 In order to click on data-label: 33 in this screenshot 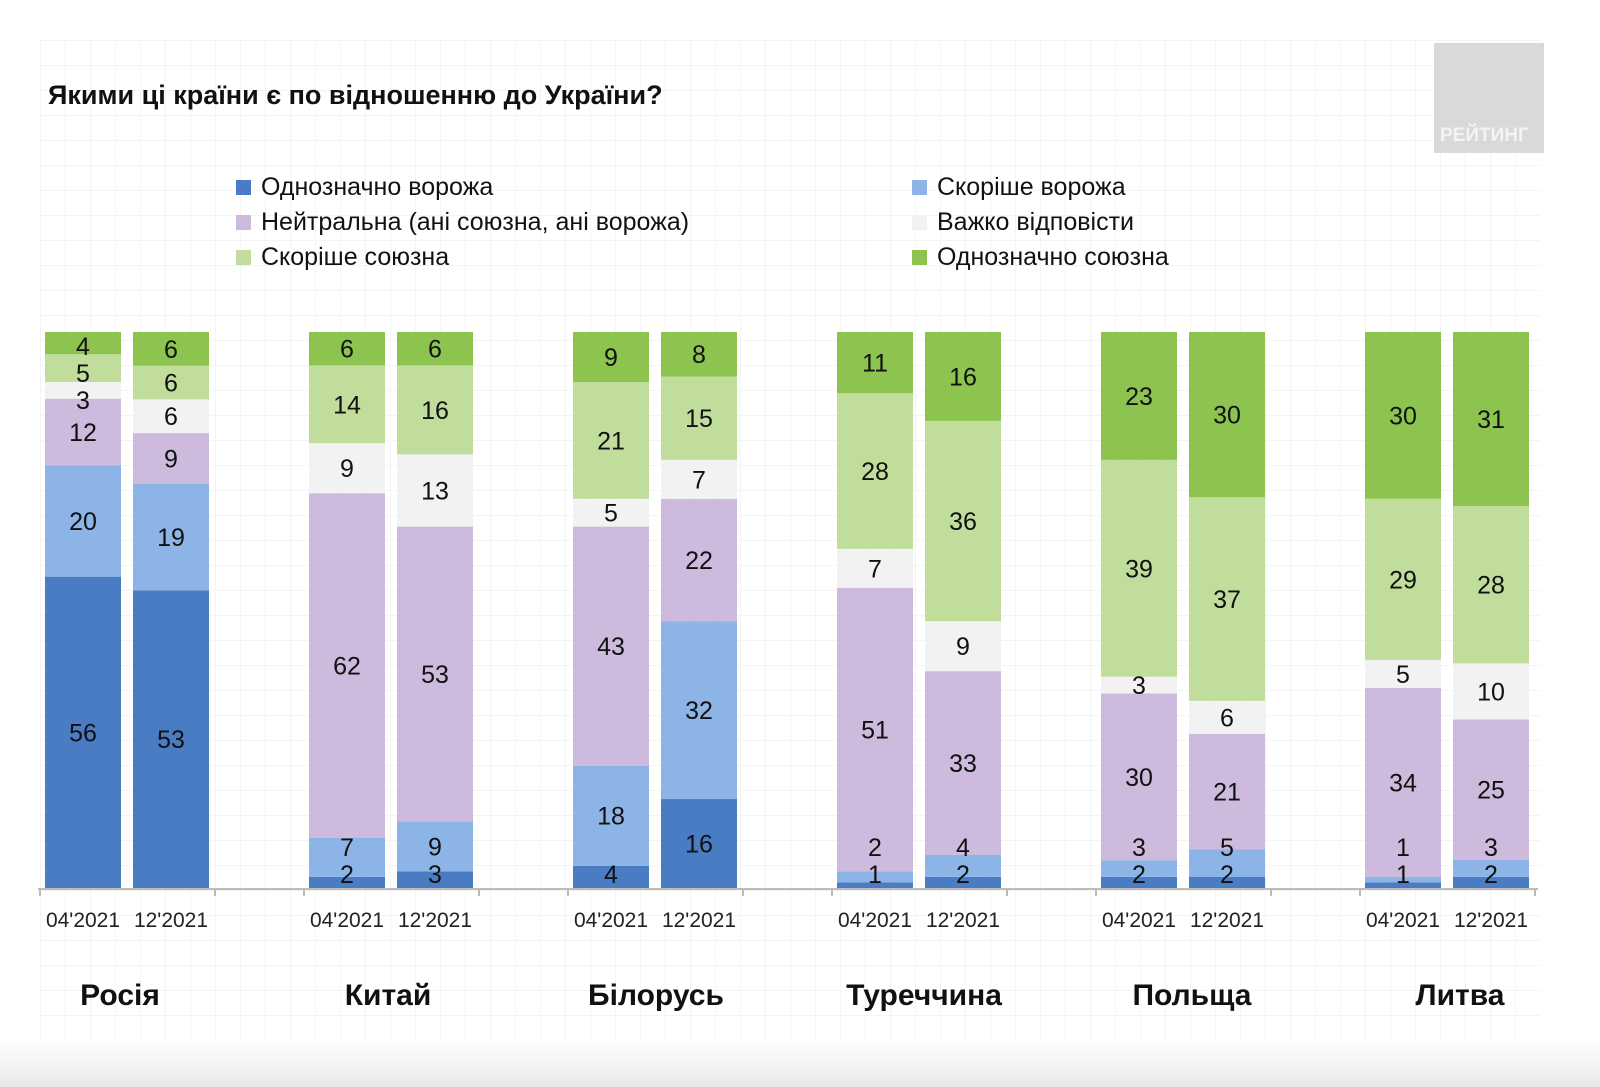, I will do `click(963, 764)`.